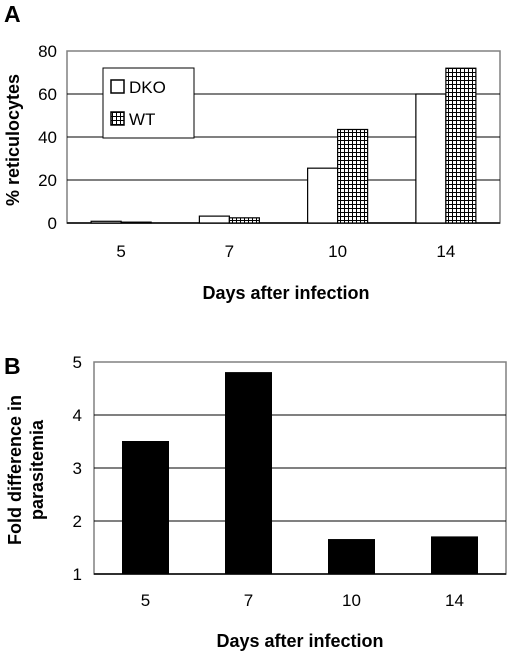 The image size is (520, 655). I want to click on panel-b-x-ticks: 5 7 10 14, so click(302, 600).